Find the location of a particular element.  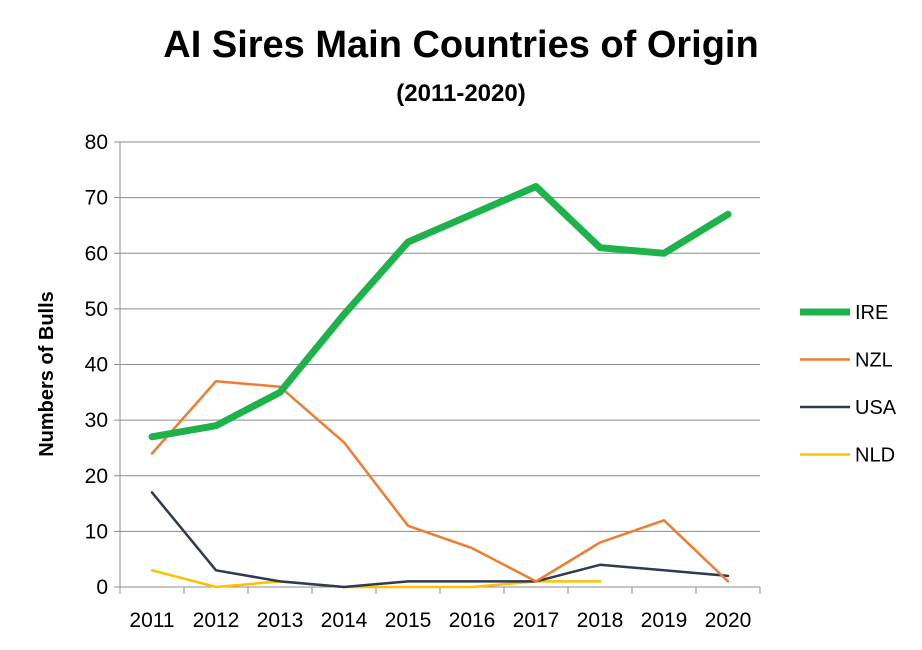

x-tick-label: 2011 is located at coordinates (151, 620).